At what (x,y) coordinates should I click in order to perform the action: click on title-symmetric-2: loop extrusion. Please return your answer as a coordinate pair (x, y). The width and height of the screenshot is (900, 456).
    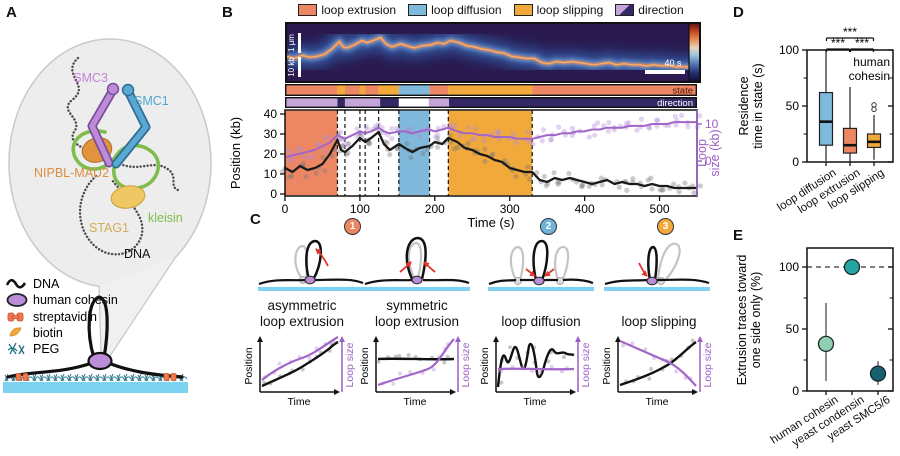
    Looking at the image, I should click on (417, 321).